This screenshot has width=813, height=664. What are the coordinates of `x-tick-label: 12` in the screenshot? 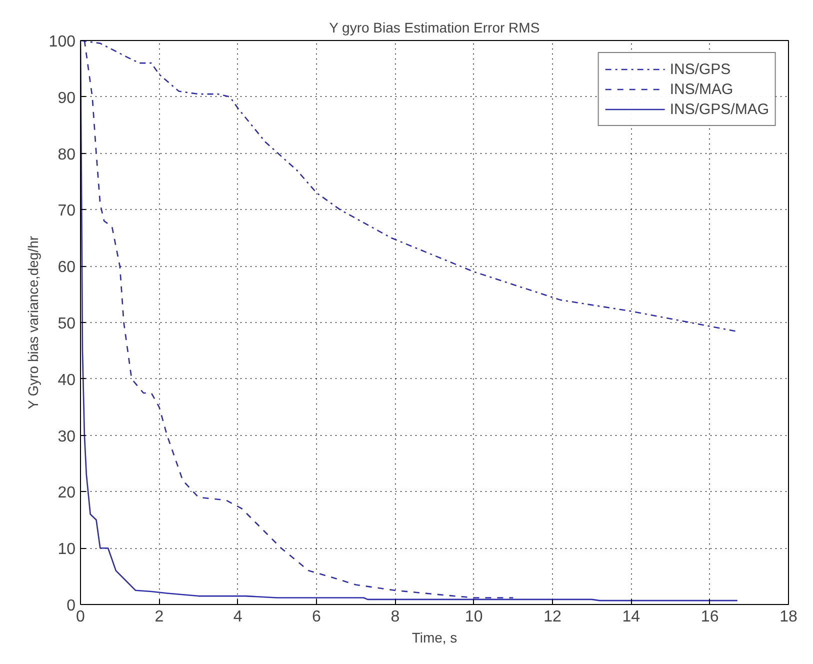 It's located at (553, 617).